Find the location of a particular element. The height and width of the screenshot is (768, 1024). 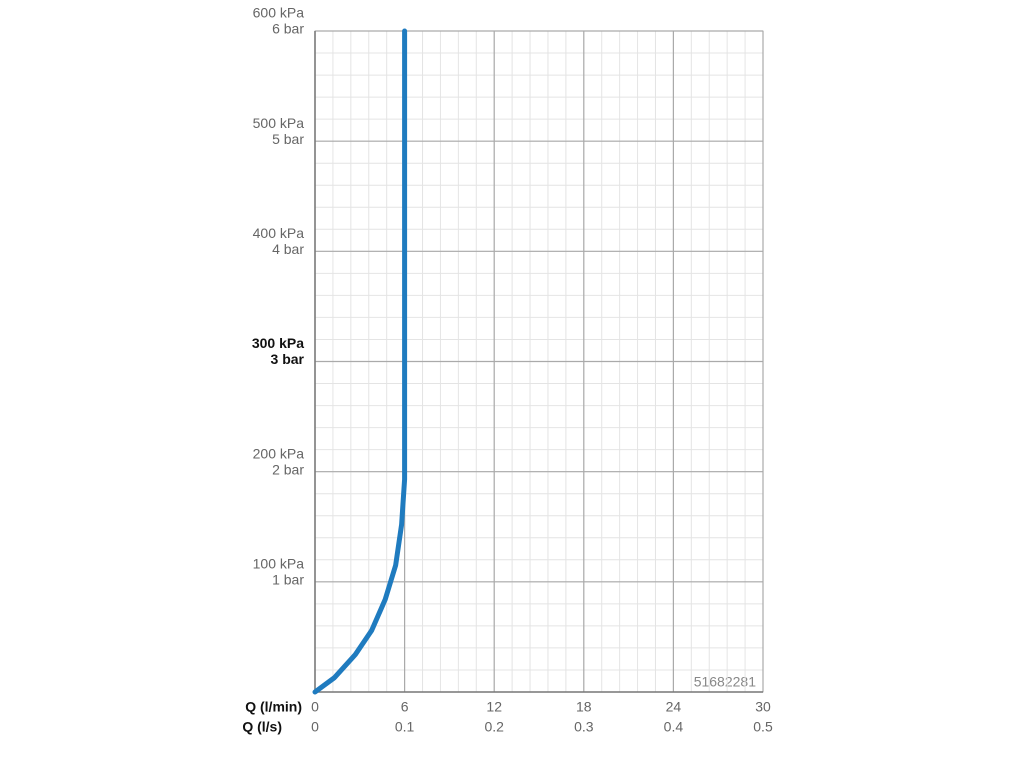

x2-tick-label: 0.4 is located at coordinates (674, 727).